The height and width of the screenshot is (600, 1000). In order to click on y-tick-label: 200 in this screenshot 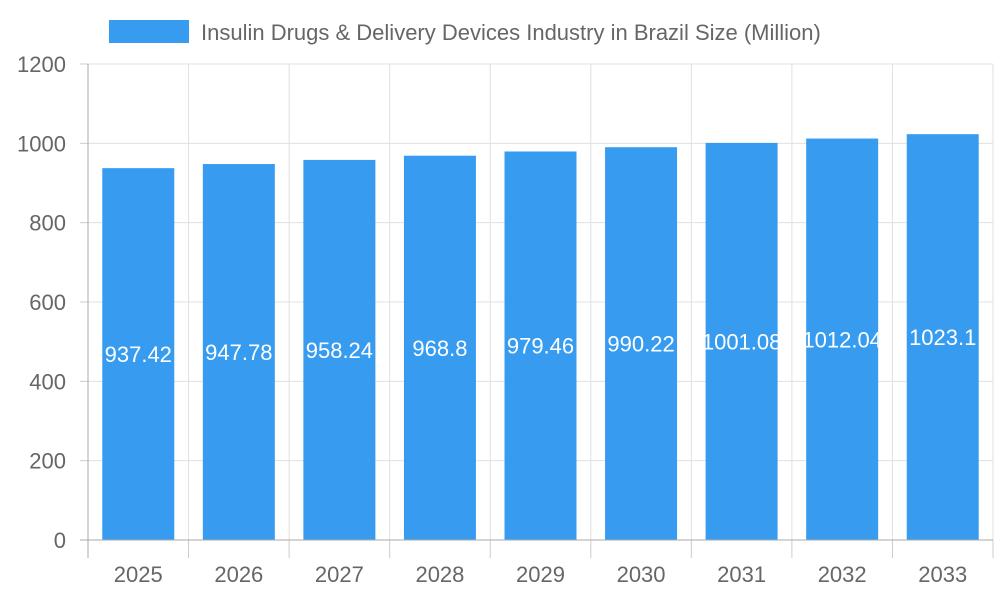, I will do `click(47, 461)`.